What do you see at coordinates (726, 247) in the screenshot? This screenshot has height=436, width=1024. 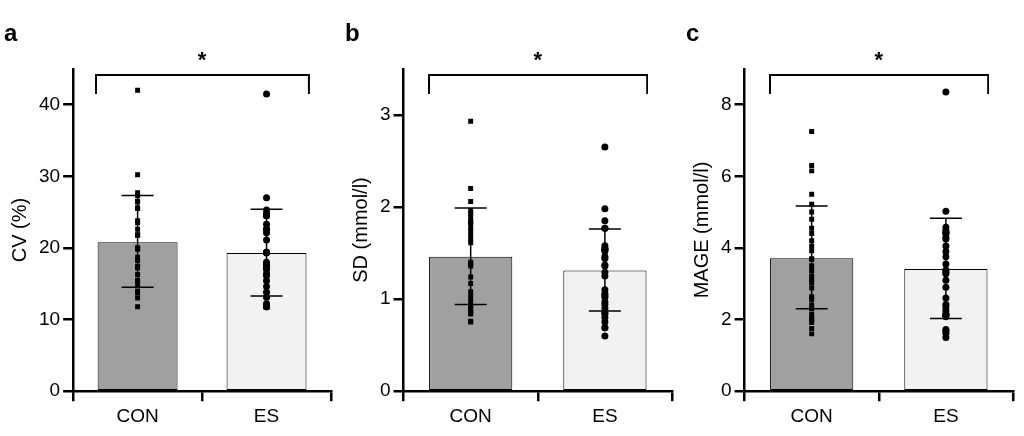 I see `y-tick-label: 4` at bounding box center [726, 247].